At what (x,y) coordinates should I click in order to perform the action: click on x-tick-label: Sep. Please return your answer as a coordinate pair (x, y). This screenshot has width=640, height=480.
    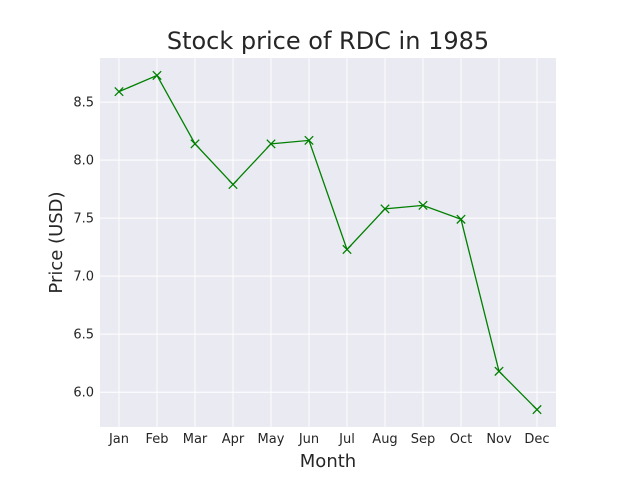
    Looking at the image, I should click on (423, 439).